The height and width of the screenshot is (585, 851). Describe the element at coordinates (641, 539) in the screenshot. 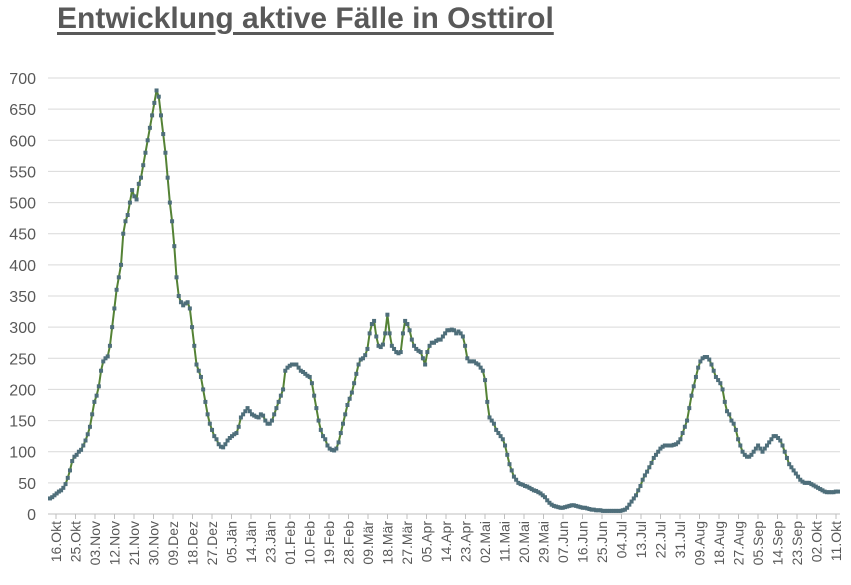

I see `x-tick-label: 13.Jul` at that location.